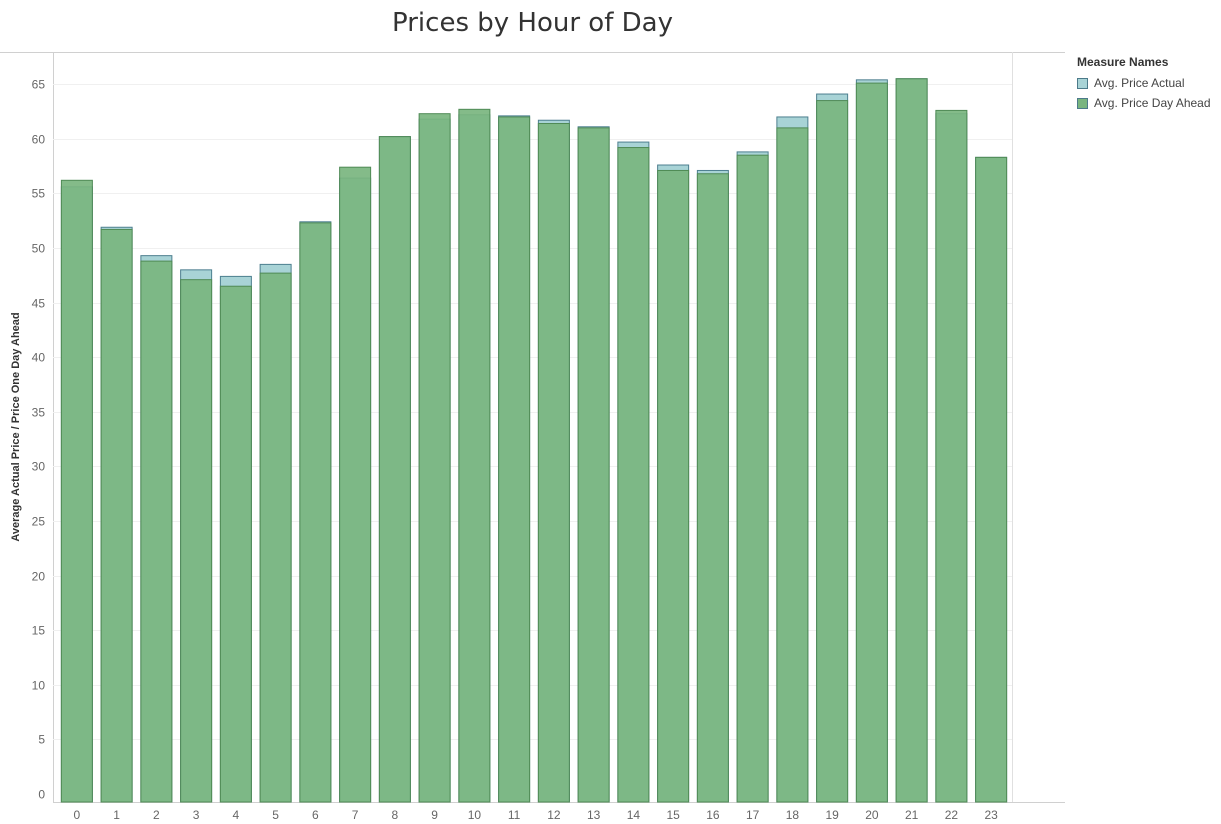 The width and height of the screenshot is (1221, 824). Describe the element at coordinates (532, 23) in the screenshot. I see `chart-title: Prices by Hour of Day` at that location.